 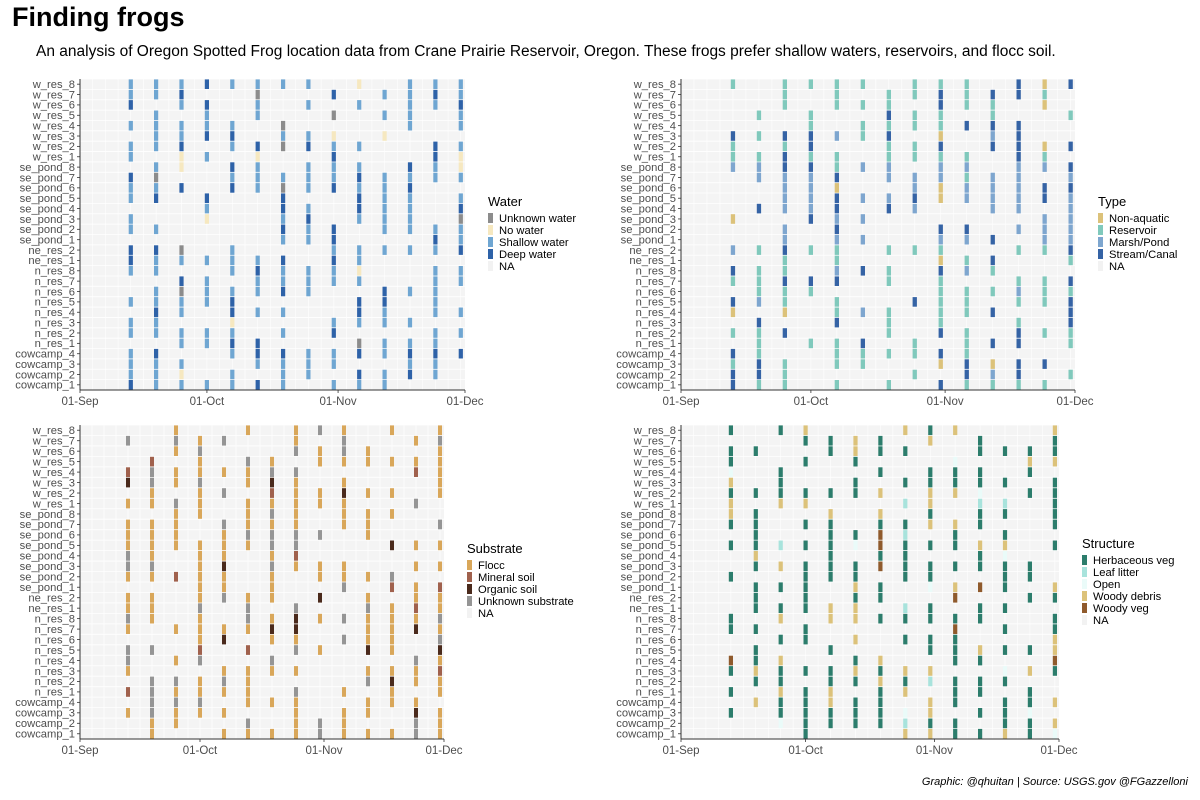 What do you see at coordinates (1084, 596) in the screenshot?
I see `legend-key` at bounding box center [1084, 596].